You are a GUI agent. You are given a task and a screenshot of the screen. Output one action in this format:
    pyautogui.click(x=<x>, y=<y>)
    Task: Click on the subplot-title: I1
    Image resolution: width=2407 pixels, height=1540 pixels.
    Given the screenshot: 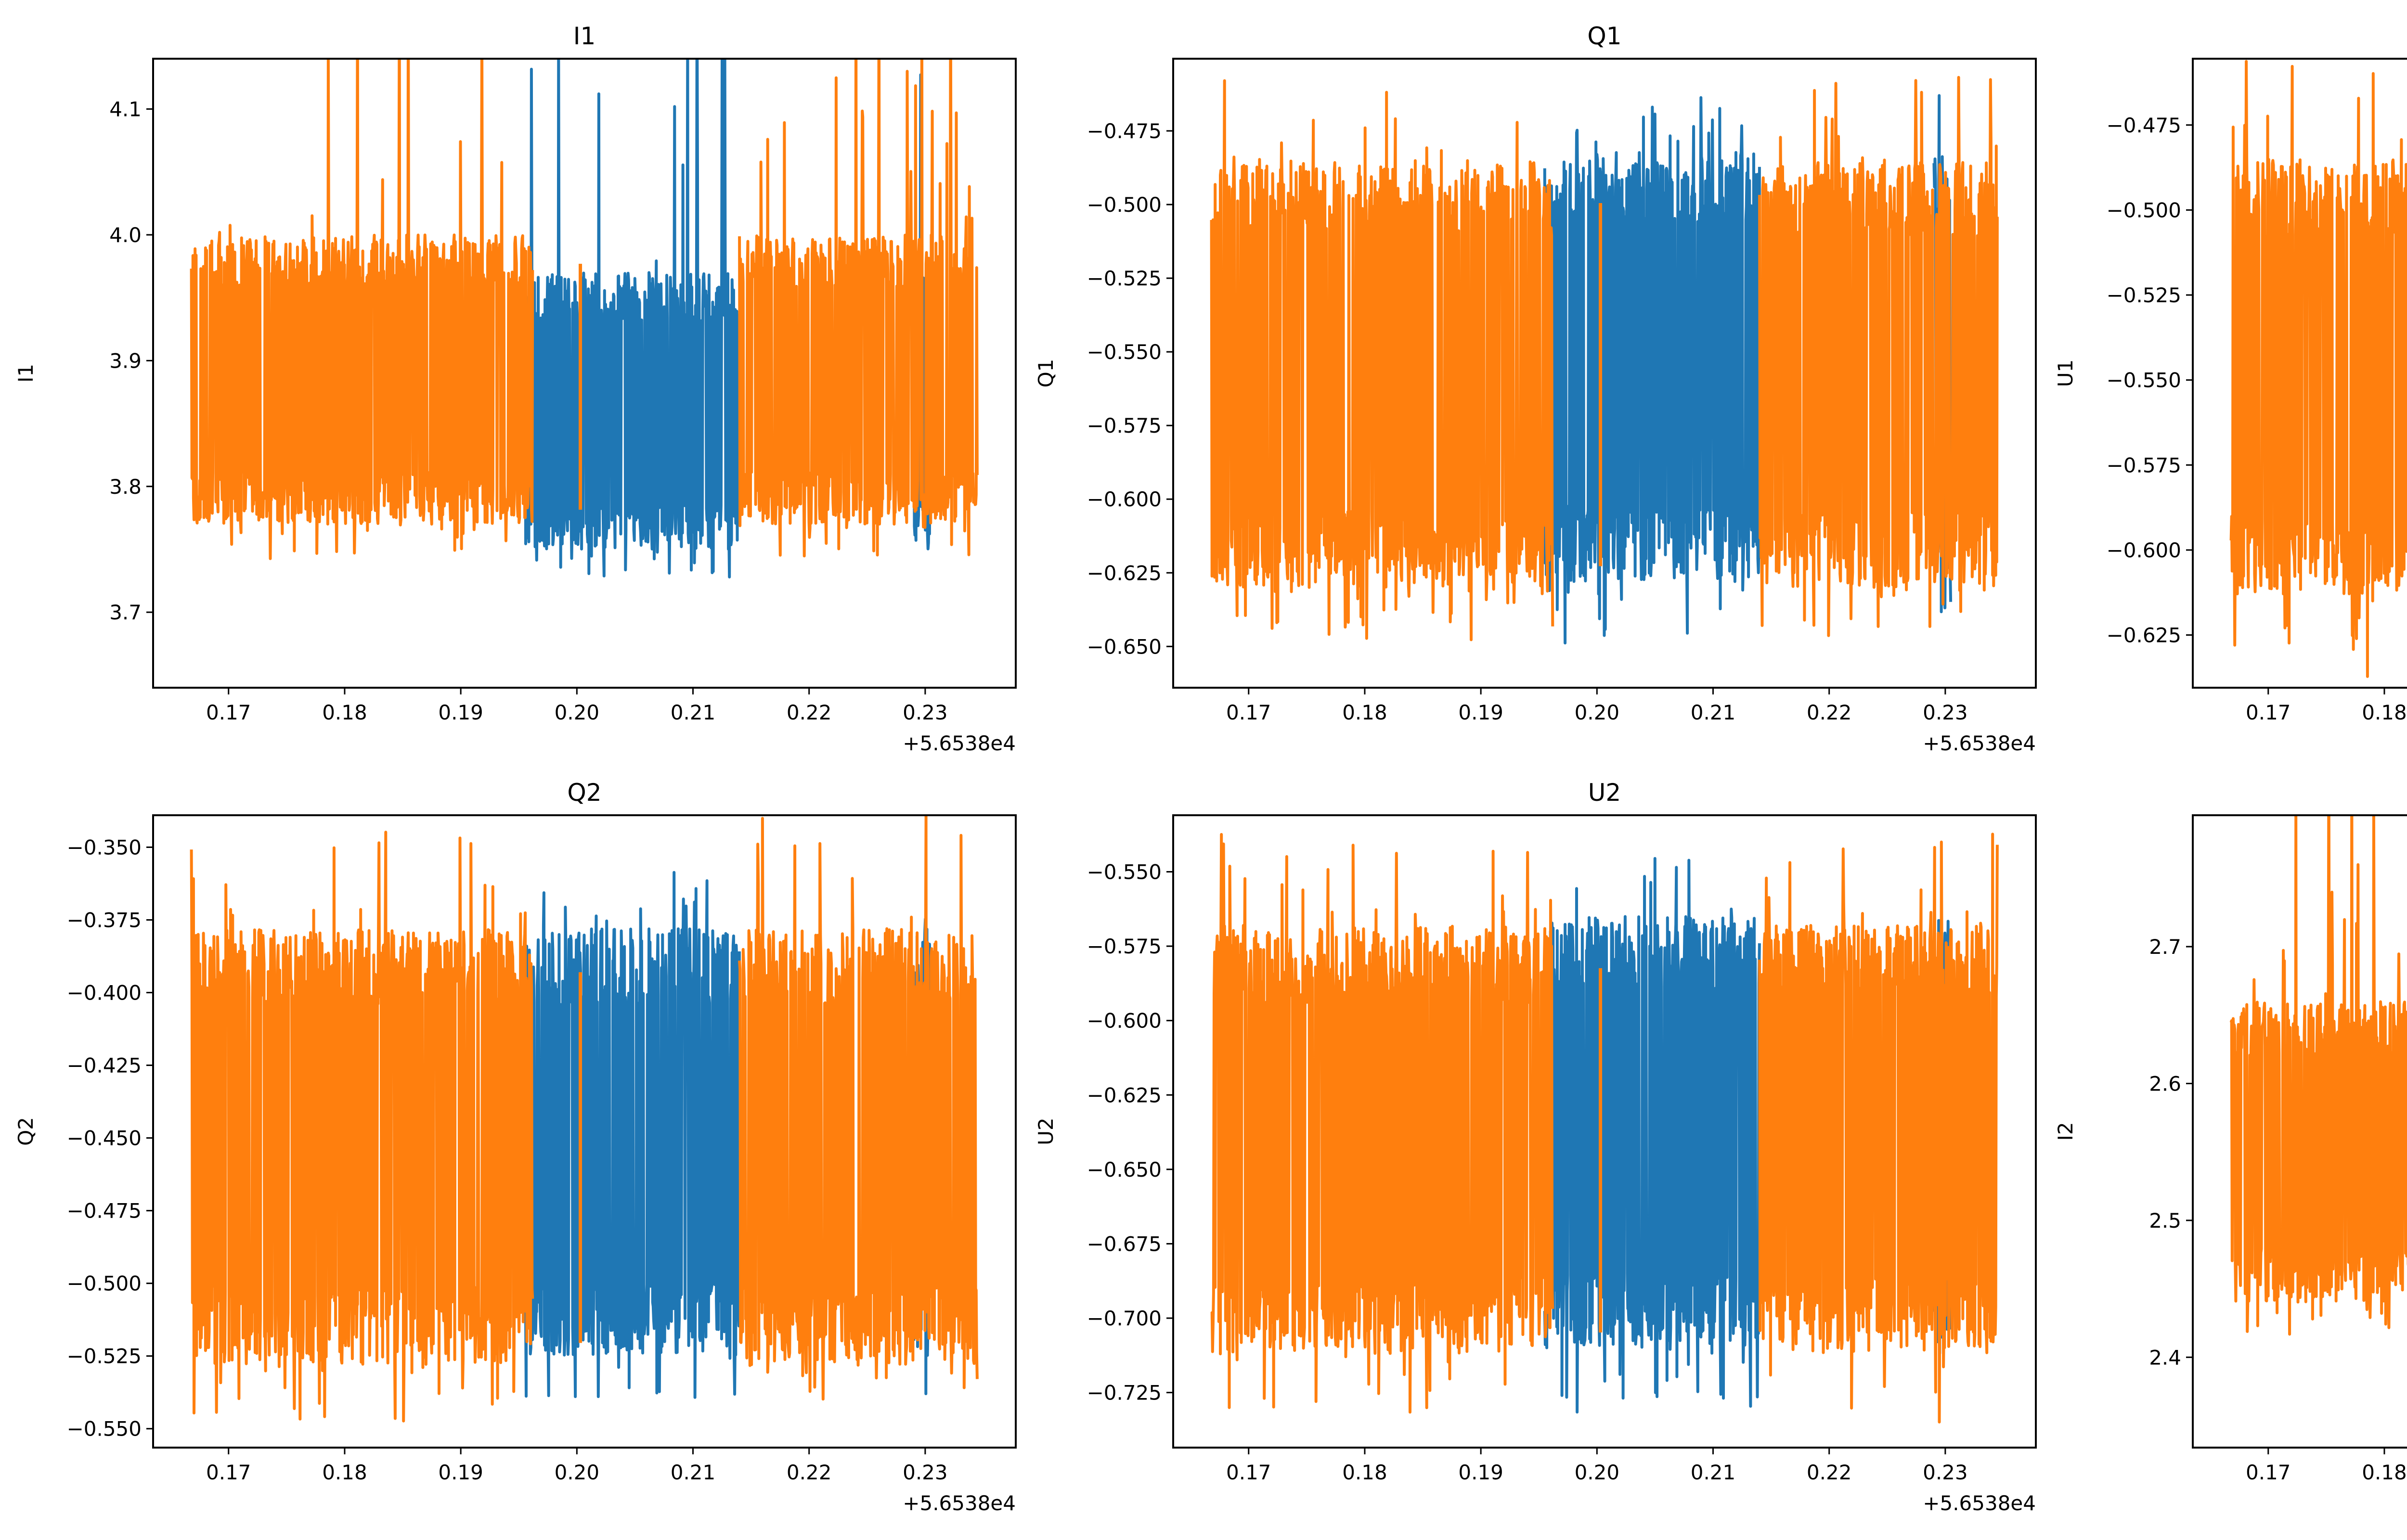 What is the action you would take?
    pyautogui.click(x=584, y=36)
    